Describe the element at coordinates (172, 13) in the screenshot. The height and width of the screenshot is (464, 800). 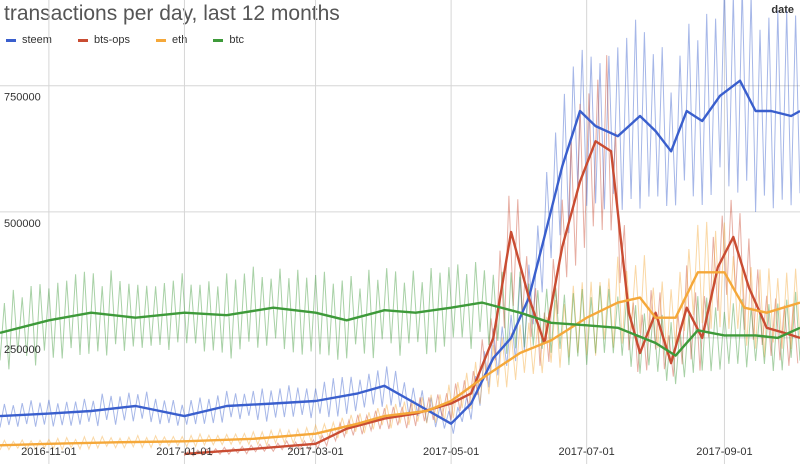
I see `chart-title: transactions per day, last 12 months` at that location.